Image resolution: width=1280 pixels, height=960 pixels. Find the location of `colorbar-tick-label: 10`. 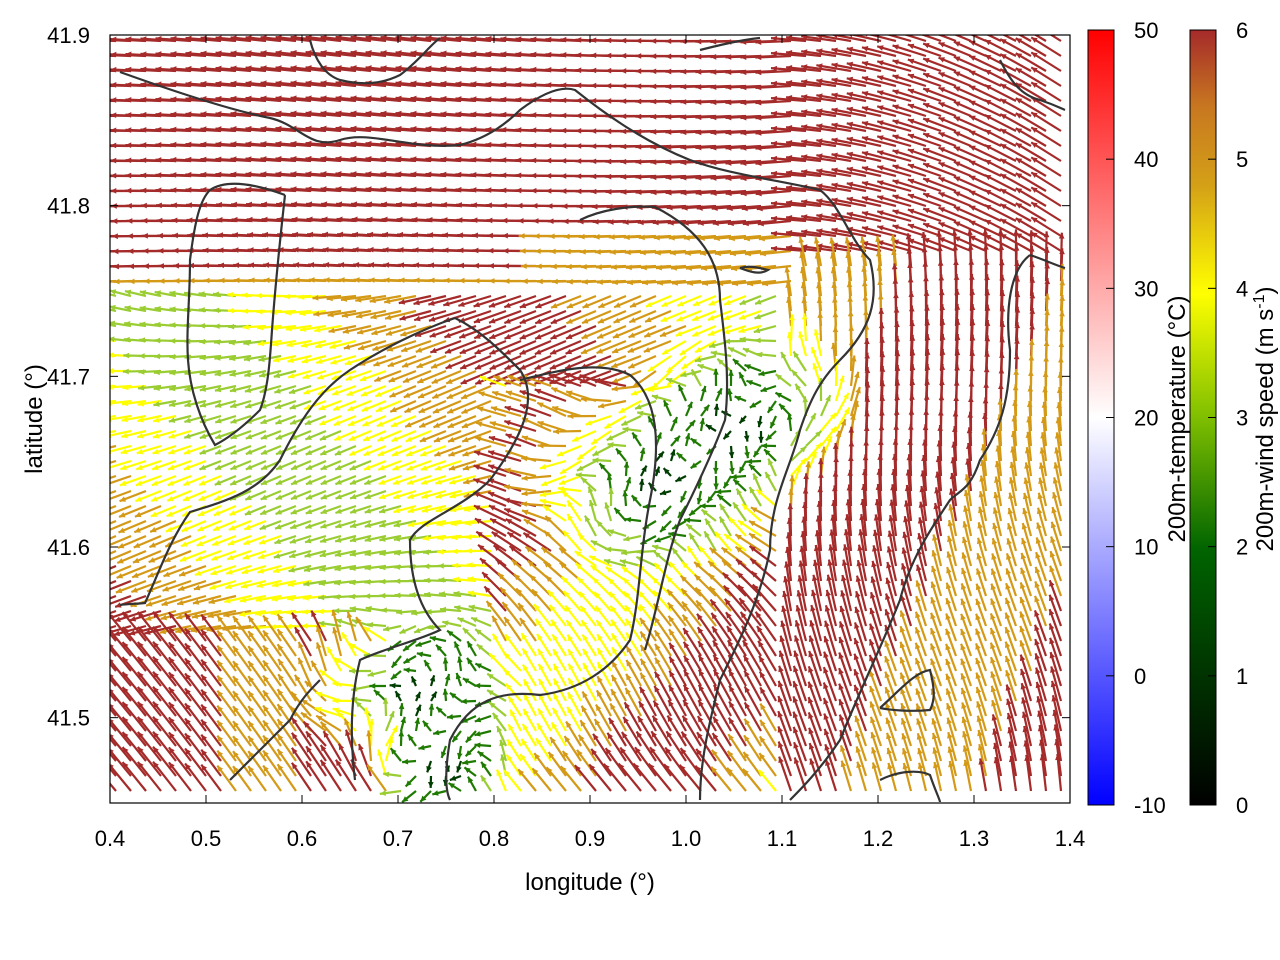

colorbar-tick-label: 10 is located at coordinates (1146, 547).